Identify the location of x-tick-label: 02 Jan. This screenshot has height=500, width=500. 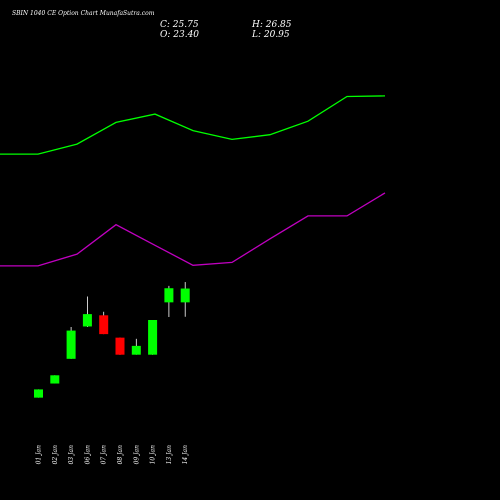
(55, 455).